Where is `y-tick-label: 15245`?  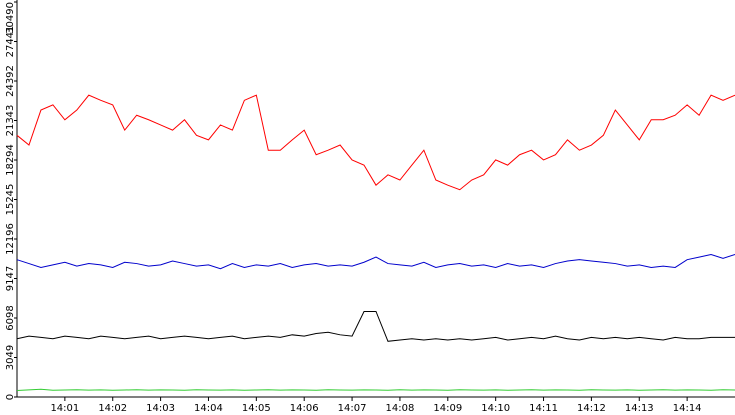 y-tick-label: 15245 is located at coordinates (10, 200).